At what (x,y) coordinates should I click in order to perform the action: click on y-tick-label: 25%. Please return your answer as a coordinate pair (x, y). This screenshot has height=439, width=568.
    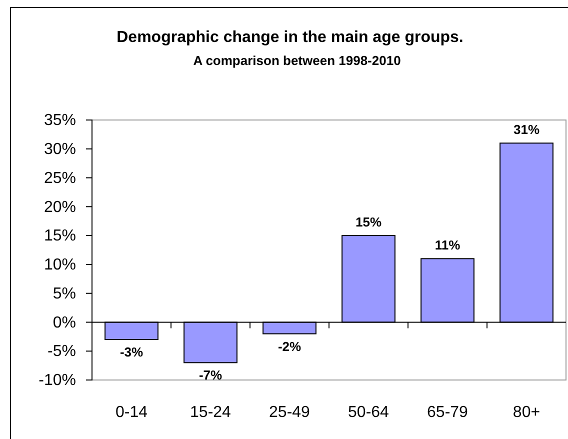
    Looking at the image, I should click on (60, 178).